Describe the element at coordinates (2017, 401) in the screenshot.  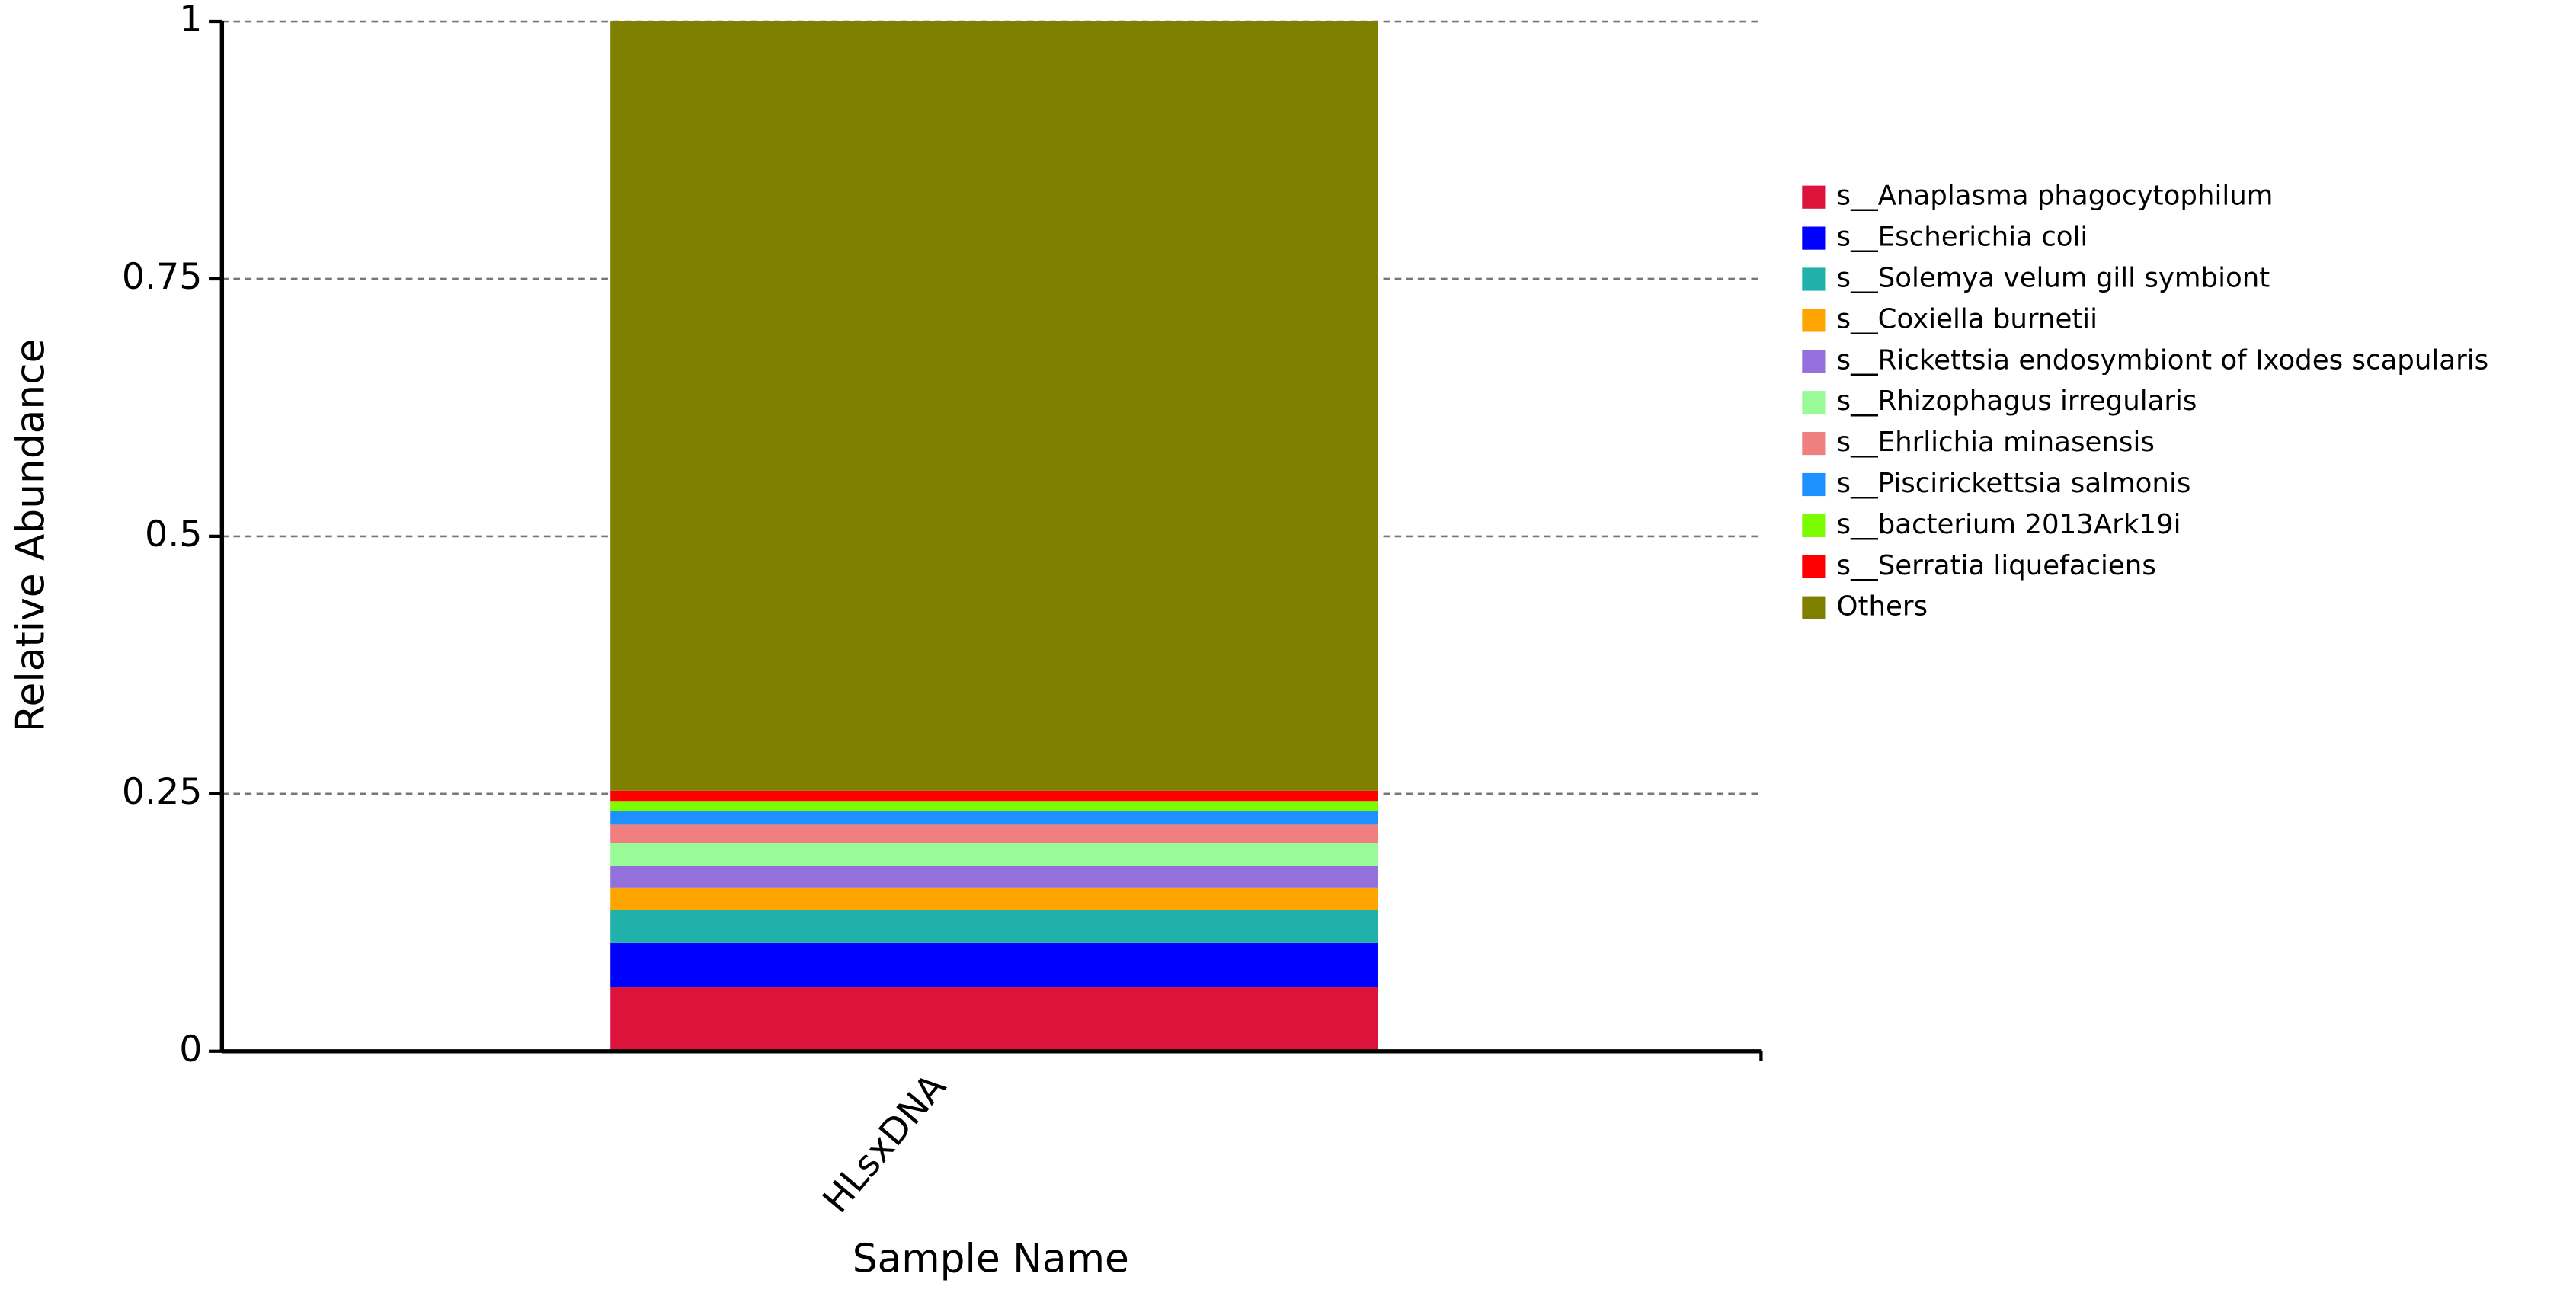
I see `legend-label: s__Rhizophagus irregularis` at that location.